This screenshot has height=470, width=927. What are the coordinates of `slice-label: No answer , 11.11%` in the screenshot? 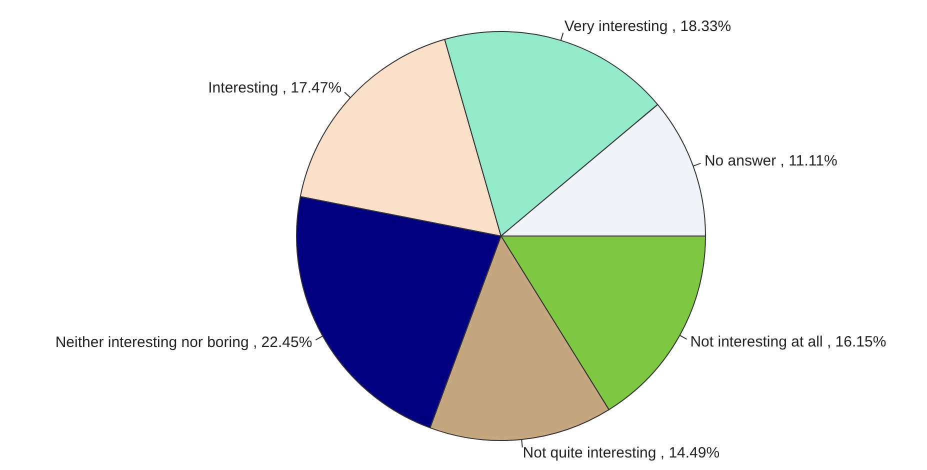 It's located at (771, 161).